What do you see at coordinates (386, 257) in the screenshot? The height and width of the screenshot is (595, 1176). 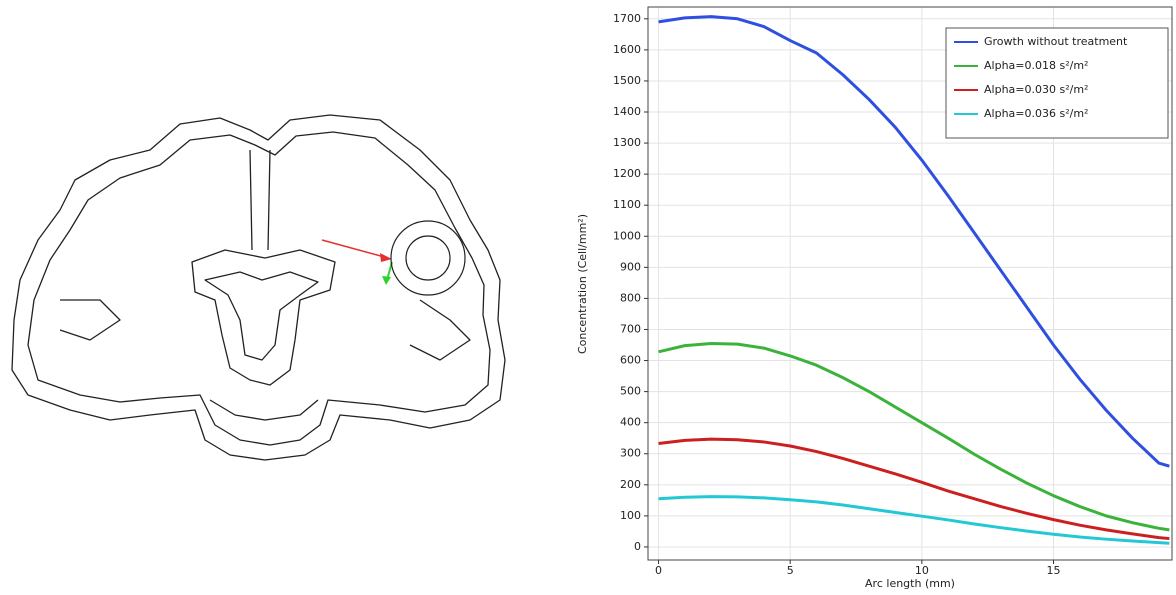 I see `red-arrowhead` at bounding box center [386, 257].